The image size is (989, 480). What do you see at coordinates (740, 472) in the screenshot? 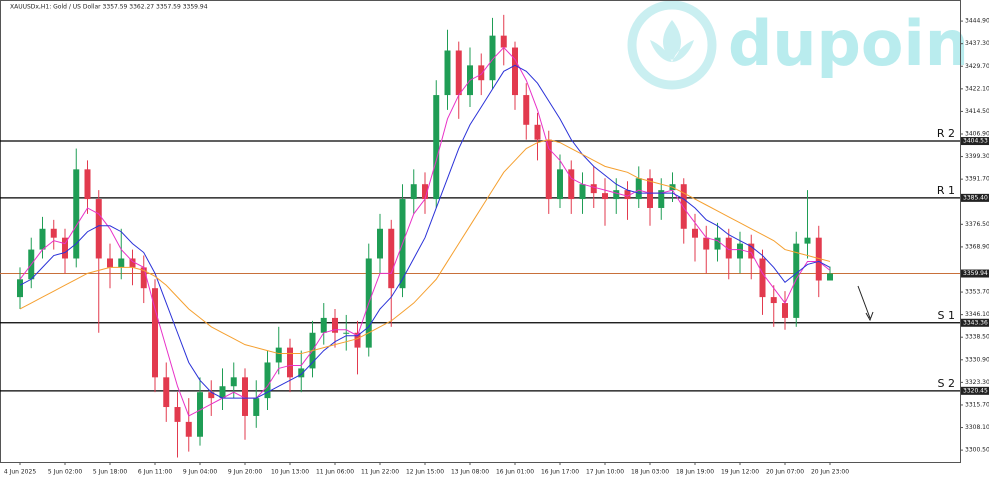
I see `x-tick-label: 19 Jun 12:00` at bounding box center [740, 472].